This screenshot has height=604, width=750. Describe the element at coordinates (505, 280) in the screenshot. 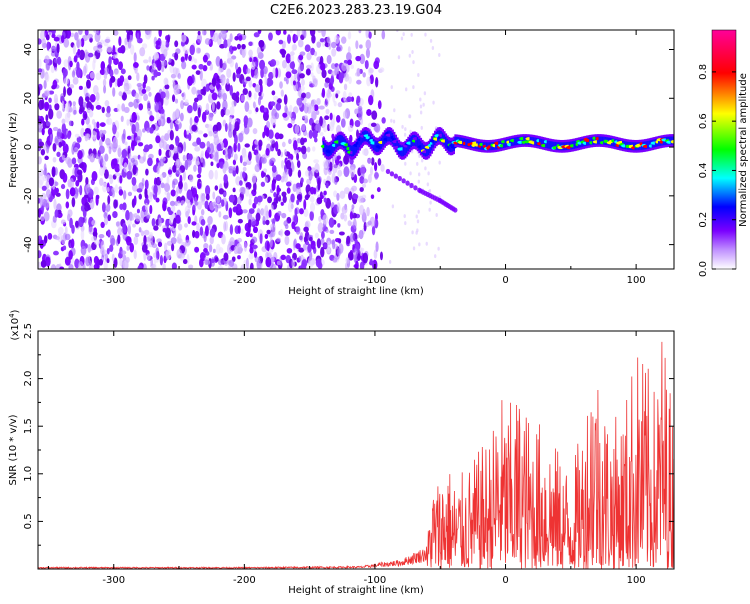

I see `x-tick-label: 0` at that location.